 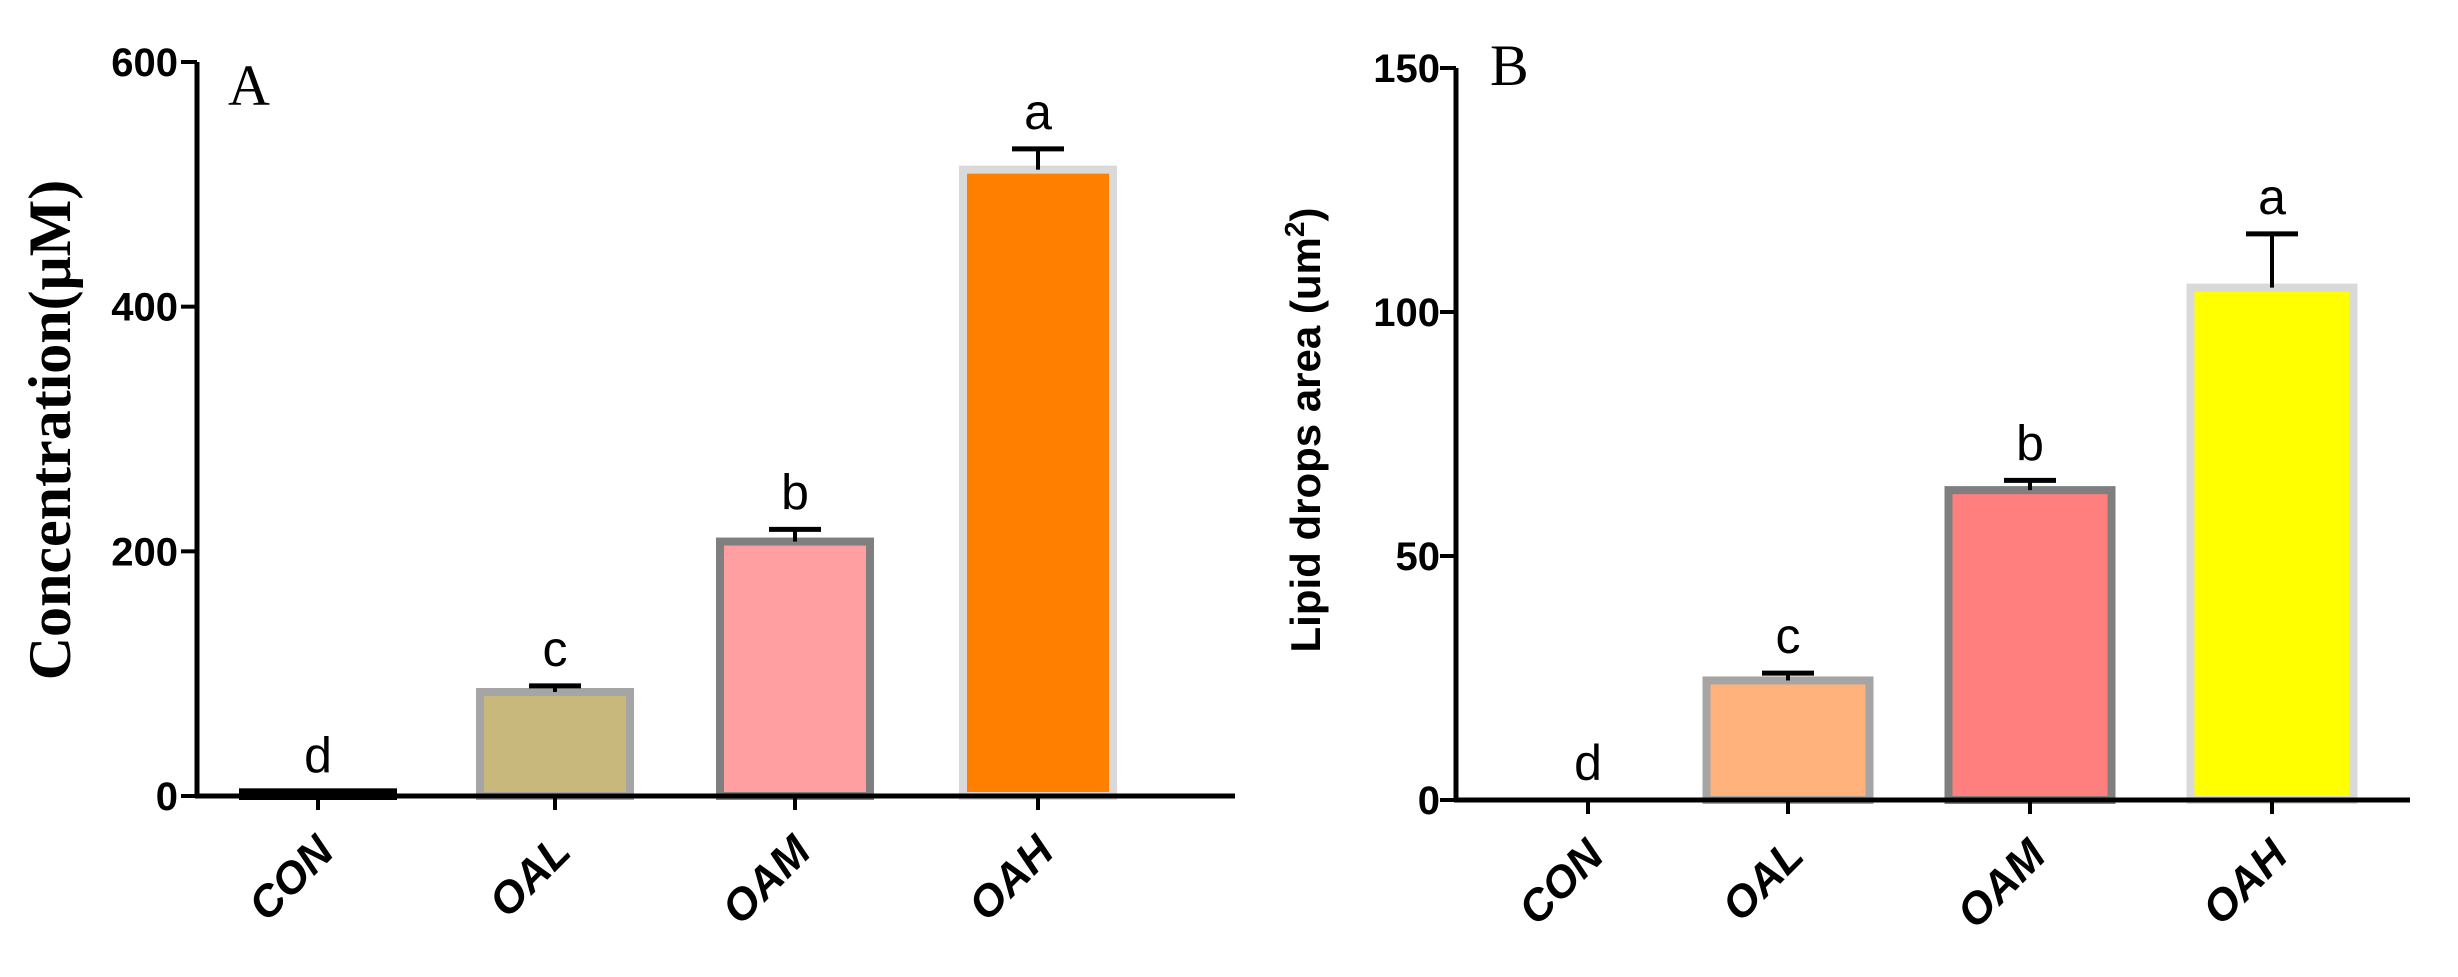 What do you see at coordinates (144, 63) in the screenshot?
I see `y-tick-label-600: 600` at bounding box center [144, 63].